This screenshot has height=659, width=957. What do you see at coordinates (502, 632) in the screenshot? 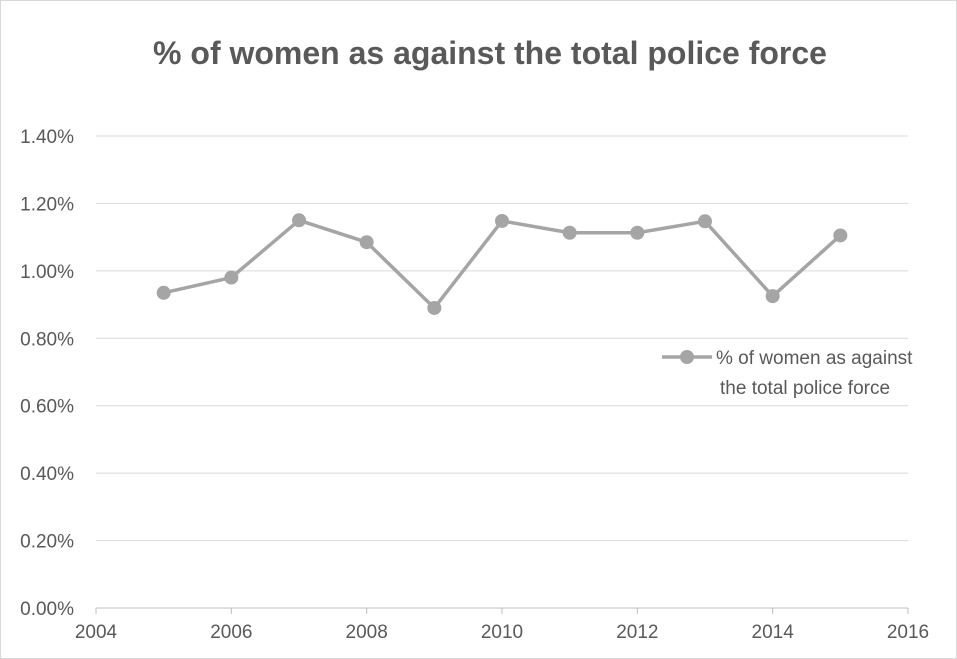
I see `x-tick-label: 2010` at bounding box center [502, 632].